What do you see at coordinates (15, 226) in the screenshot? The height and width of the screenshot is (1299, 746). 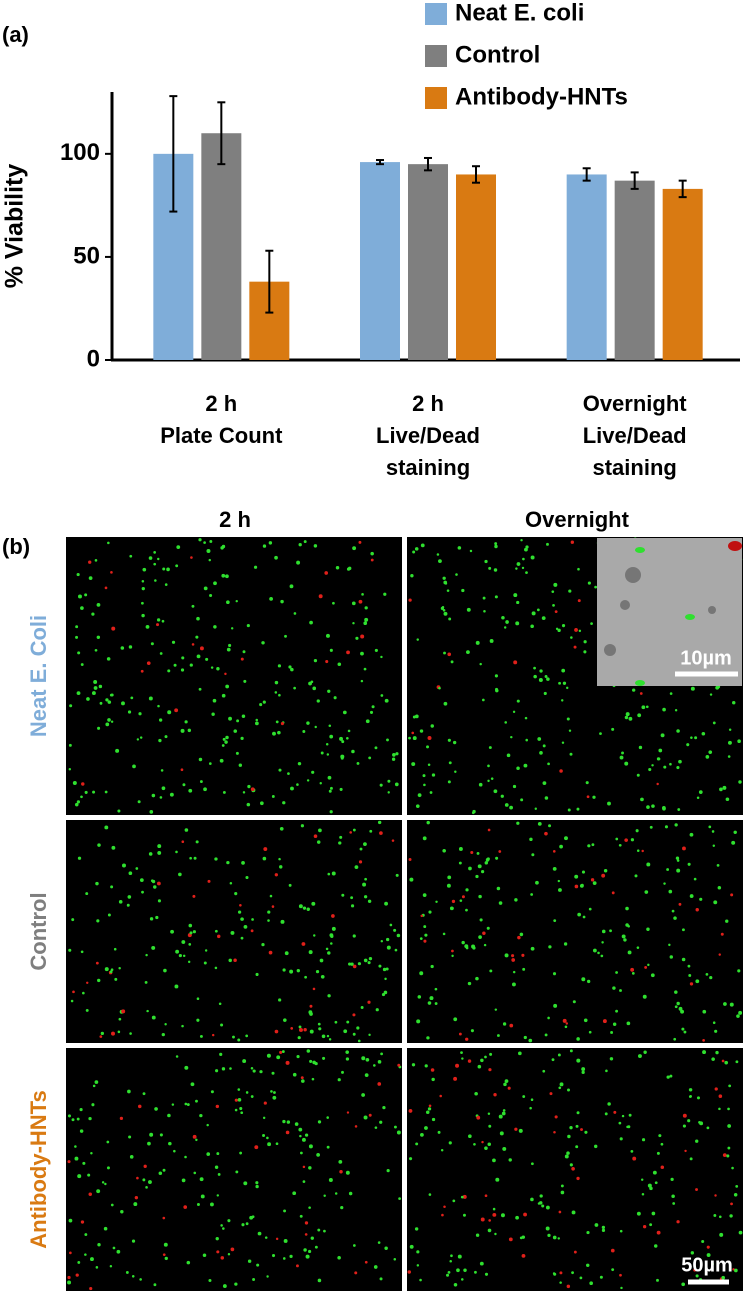 I see `y-axis-label: % Viability` at bounding box center [15, 226].